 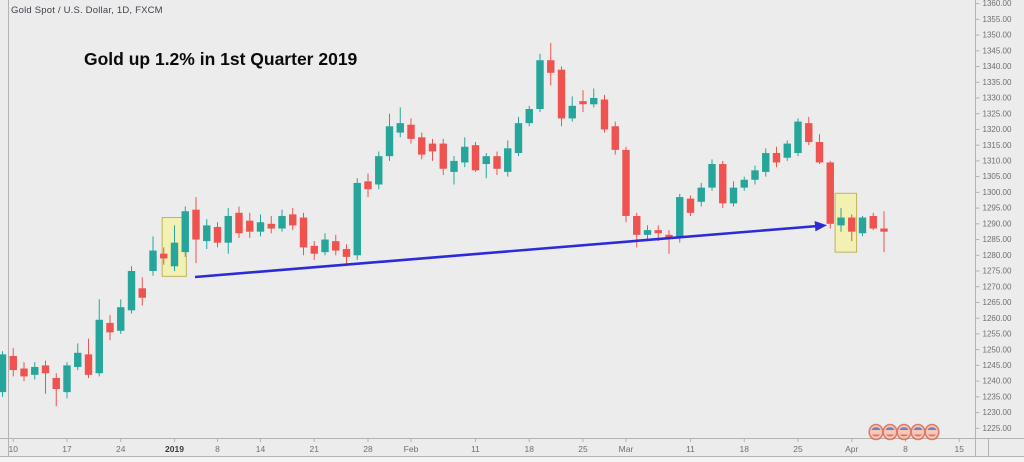 What do you see at coordinates (221, 59) in the screenshot?
I see `annotation-text: Gold up 1.2% in 1st Quarter 2019` at bounding box center [221, 59].